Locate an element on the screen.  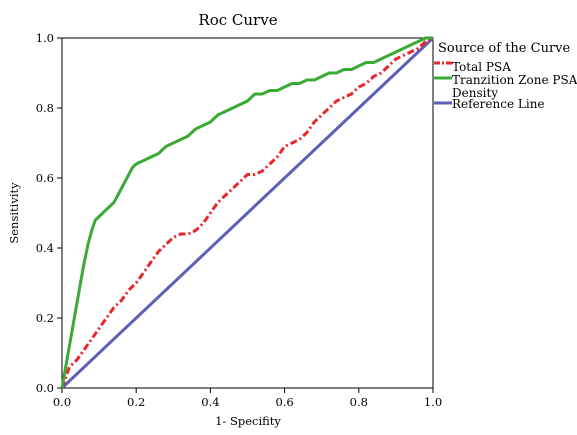
x-tick-label: 0.8 is located at coordinates (359, 402).